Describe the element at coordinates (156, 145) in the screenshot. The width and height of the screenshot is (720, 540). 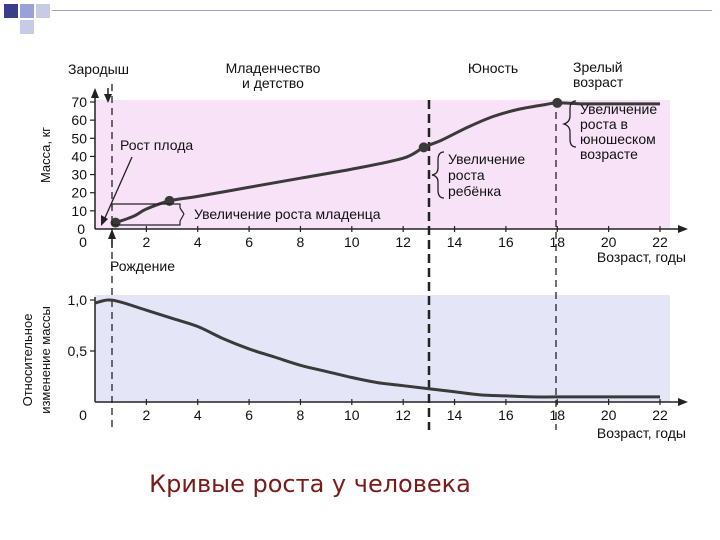
I see `fetal-growth-label: Рост плода` at that location.